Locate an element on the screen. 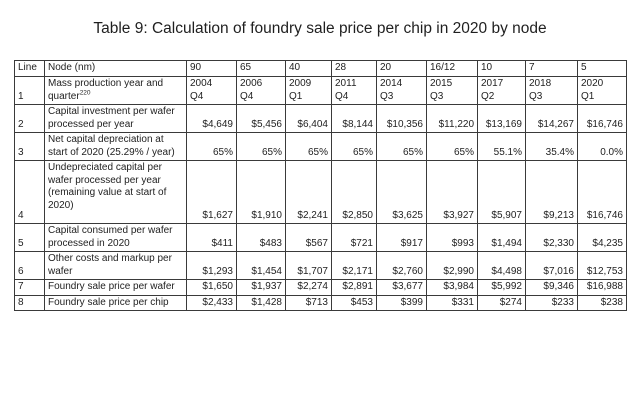 This screenshot has width=640, height=411. header-node-value: 40 is located at coordinates (308, 68).